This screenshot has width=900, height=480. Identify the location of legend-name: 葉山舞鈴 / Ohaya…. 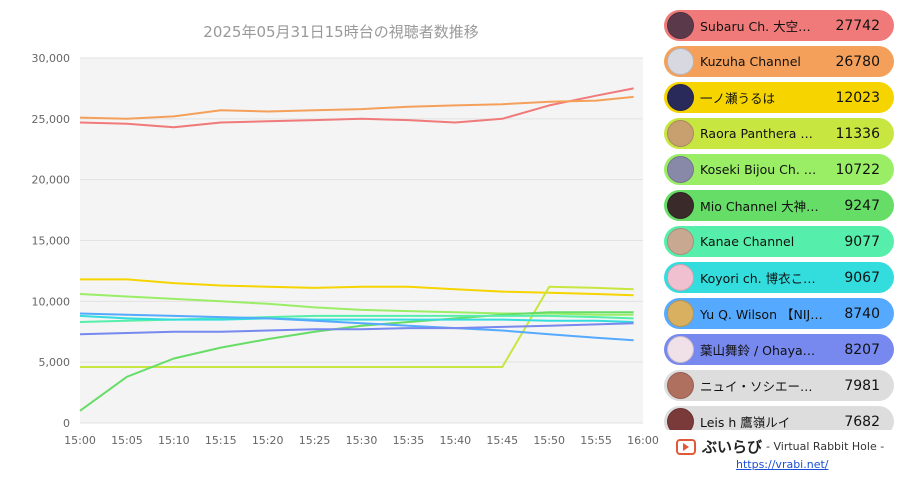
(758, 350).